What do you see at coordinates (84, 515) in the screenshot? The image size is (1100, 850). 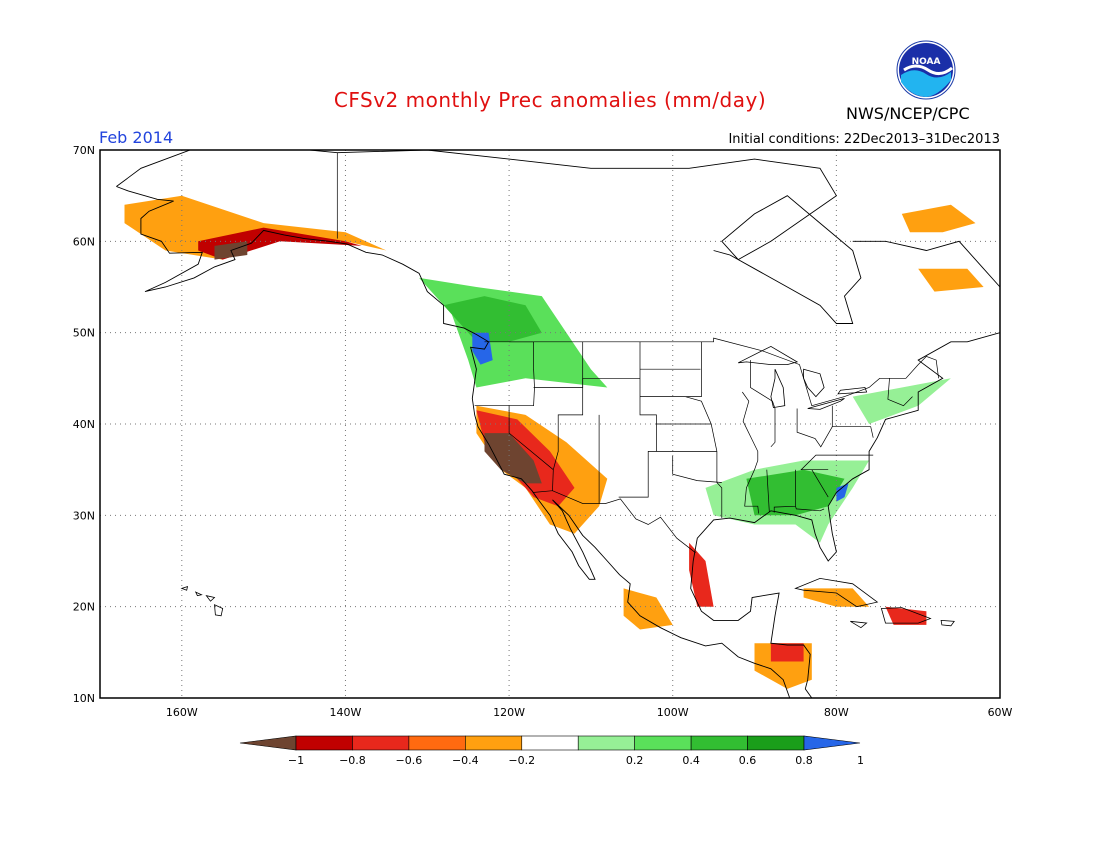 I see `lat-label: 30N` at bounding box center [84, 515].